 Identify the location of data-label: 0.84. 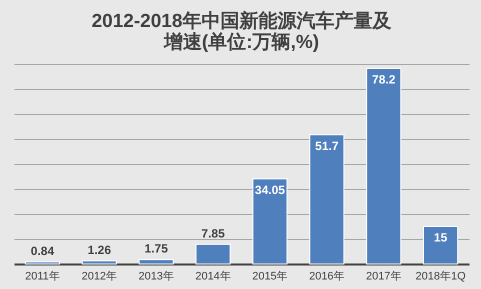
(42, 251).